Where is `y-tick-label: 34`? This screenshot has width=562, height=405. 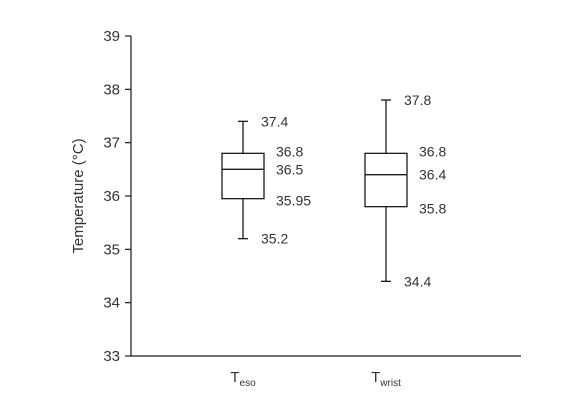
y-tick-label: 34 is located at coordinates (111, 303).